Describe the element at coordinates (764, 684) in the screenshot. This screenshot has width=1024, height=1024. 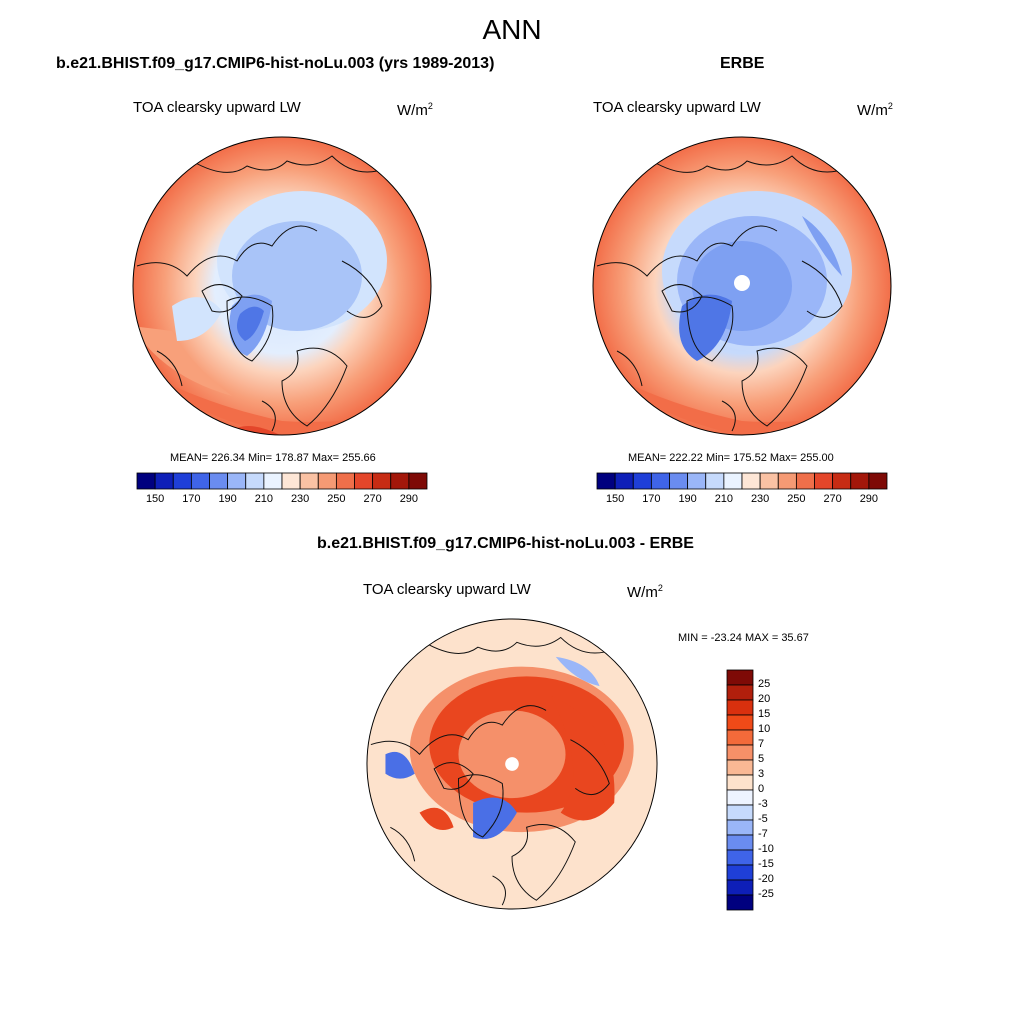
I see `panel-3-colorbar-tick-label: 25` at that location.